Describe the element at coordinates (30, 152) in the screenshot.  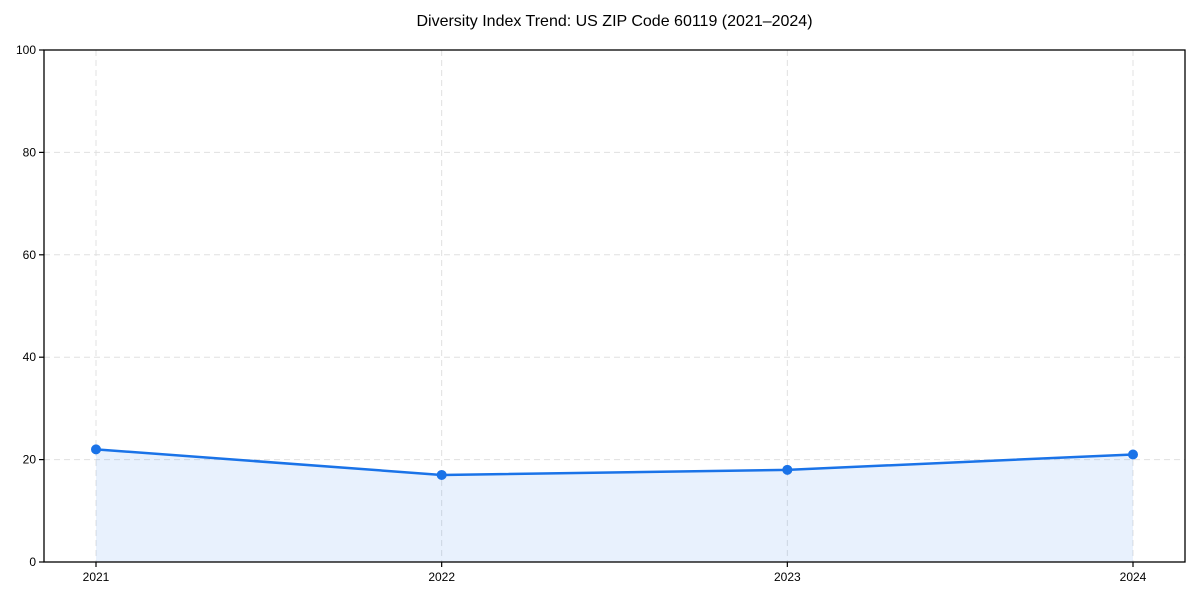
I see `y-tick-label: 80` at that location.